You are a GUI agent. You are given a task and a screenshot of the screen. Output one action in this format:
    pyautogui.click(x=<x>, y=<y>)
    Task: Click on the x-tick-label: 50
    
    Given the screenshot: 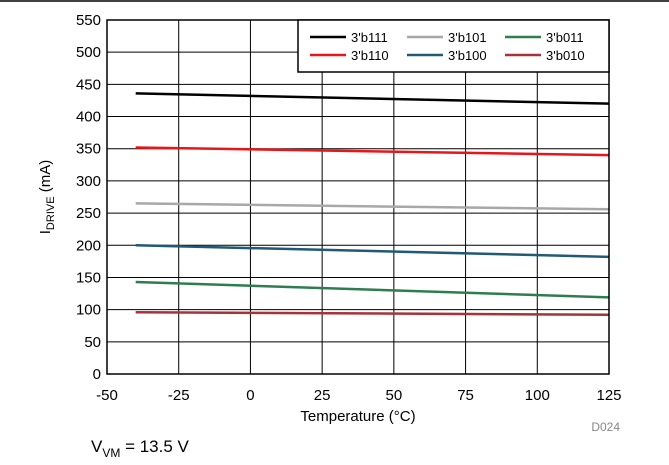 What is the action you would take?
    pyautogui.click(x=394, y=395)
    